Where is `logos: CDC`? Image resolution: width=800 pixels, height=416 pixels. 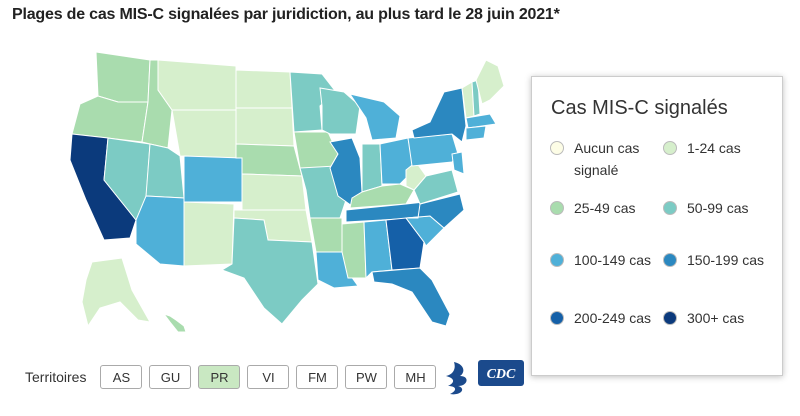
logos: CDC is located at coordinates (485, 377).